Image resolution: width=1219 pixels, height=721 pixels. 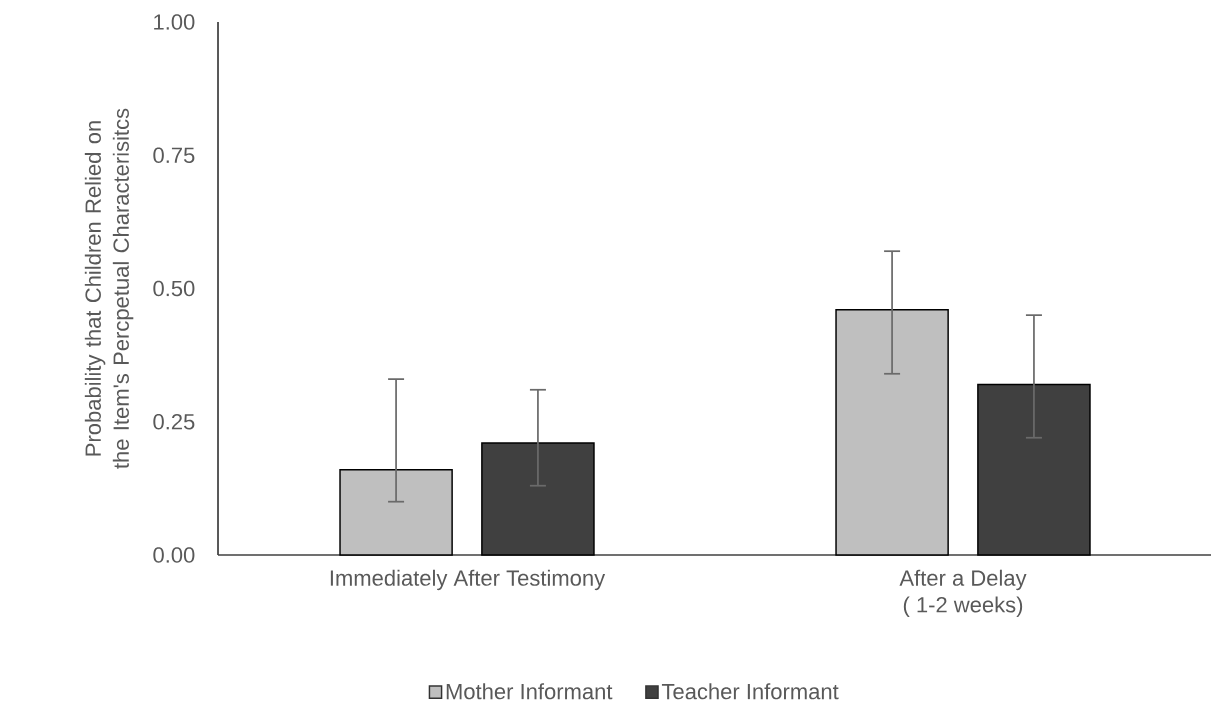 I want to click on x-tick-label: Immediately After Testimony, so click(x=468, y=580).